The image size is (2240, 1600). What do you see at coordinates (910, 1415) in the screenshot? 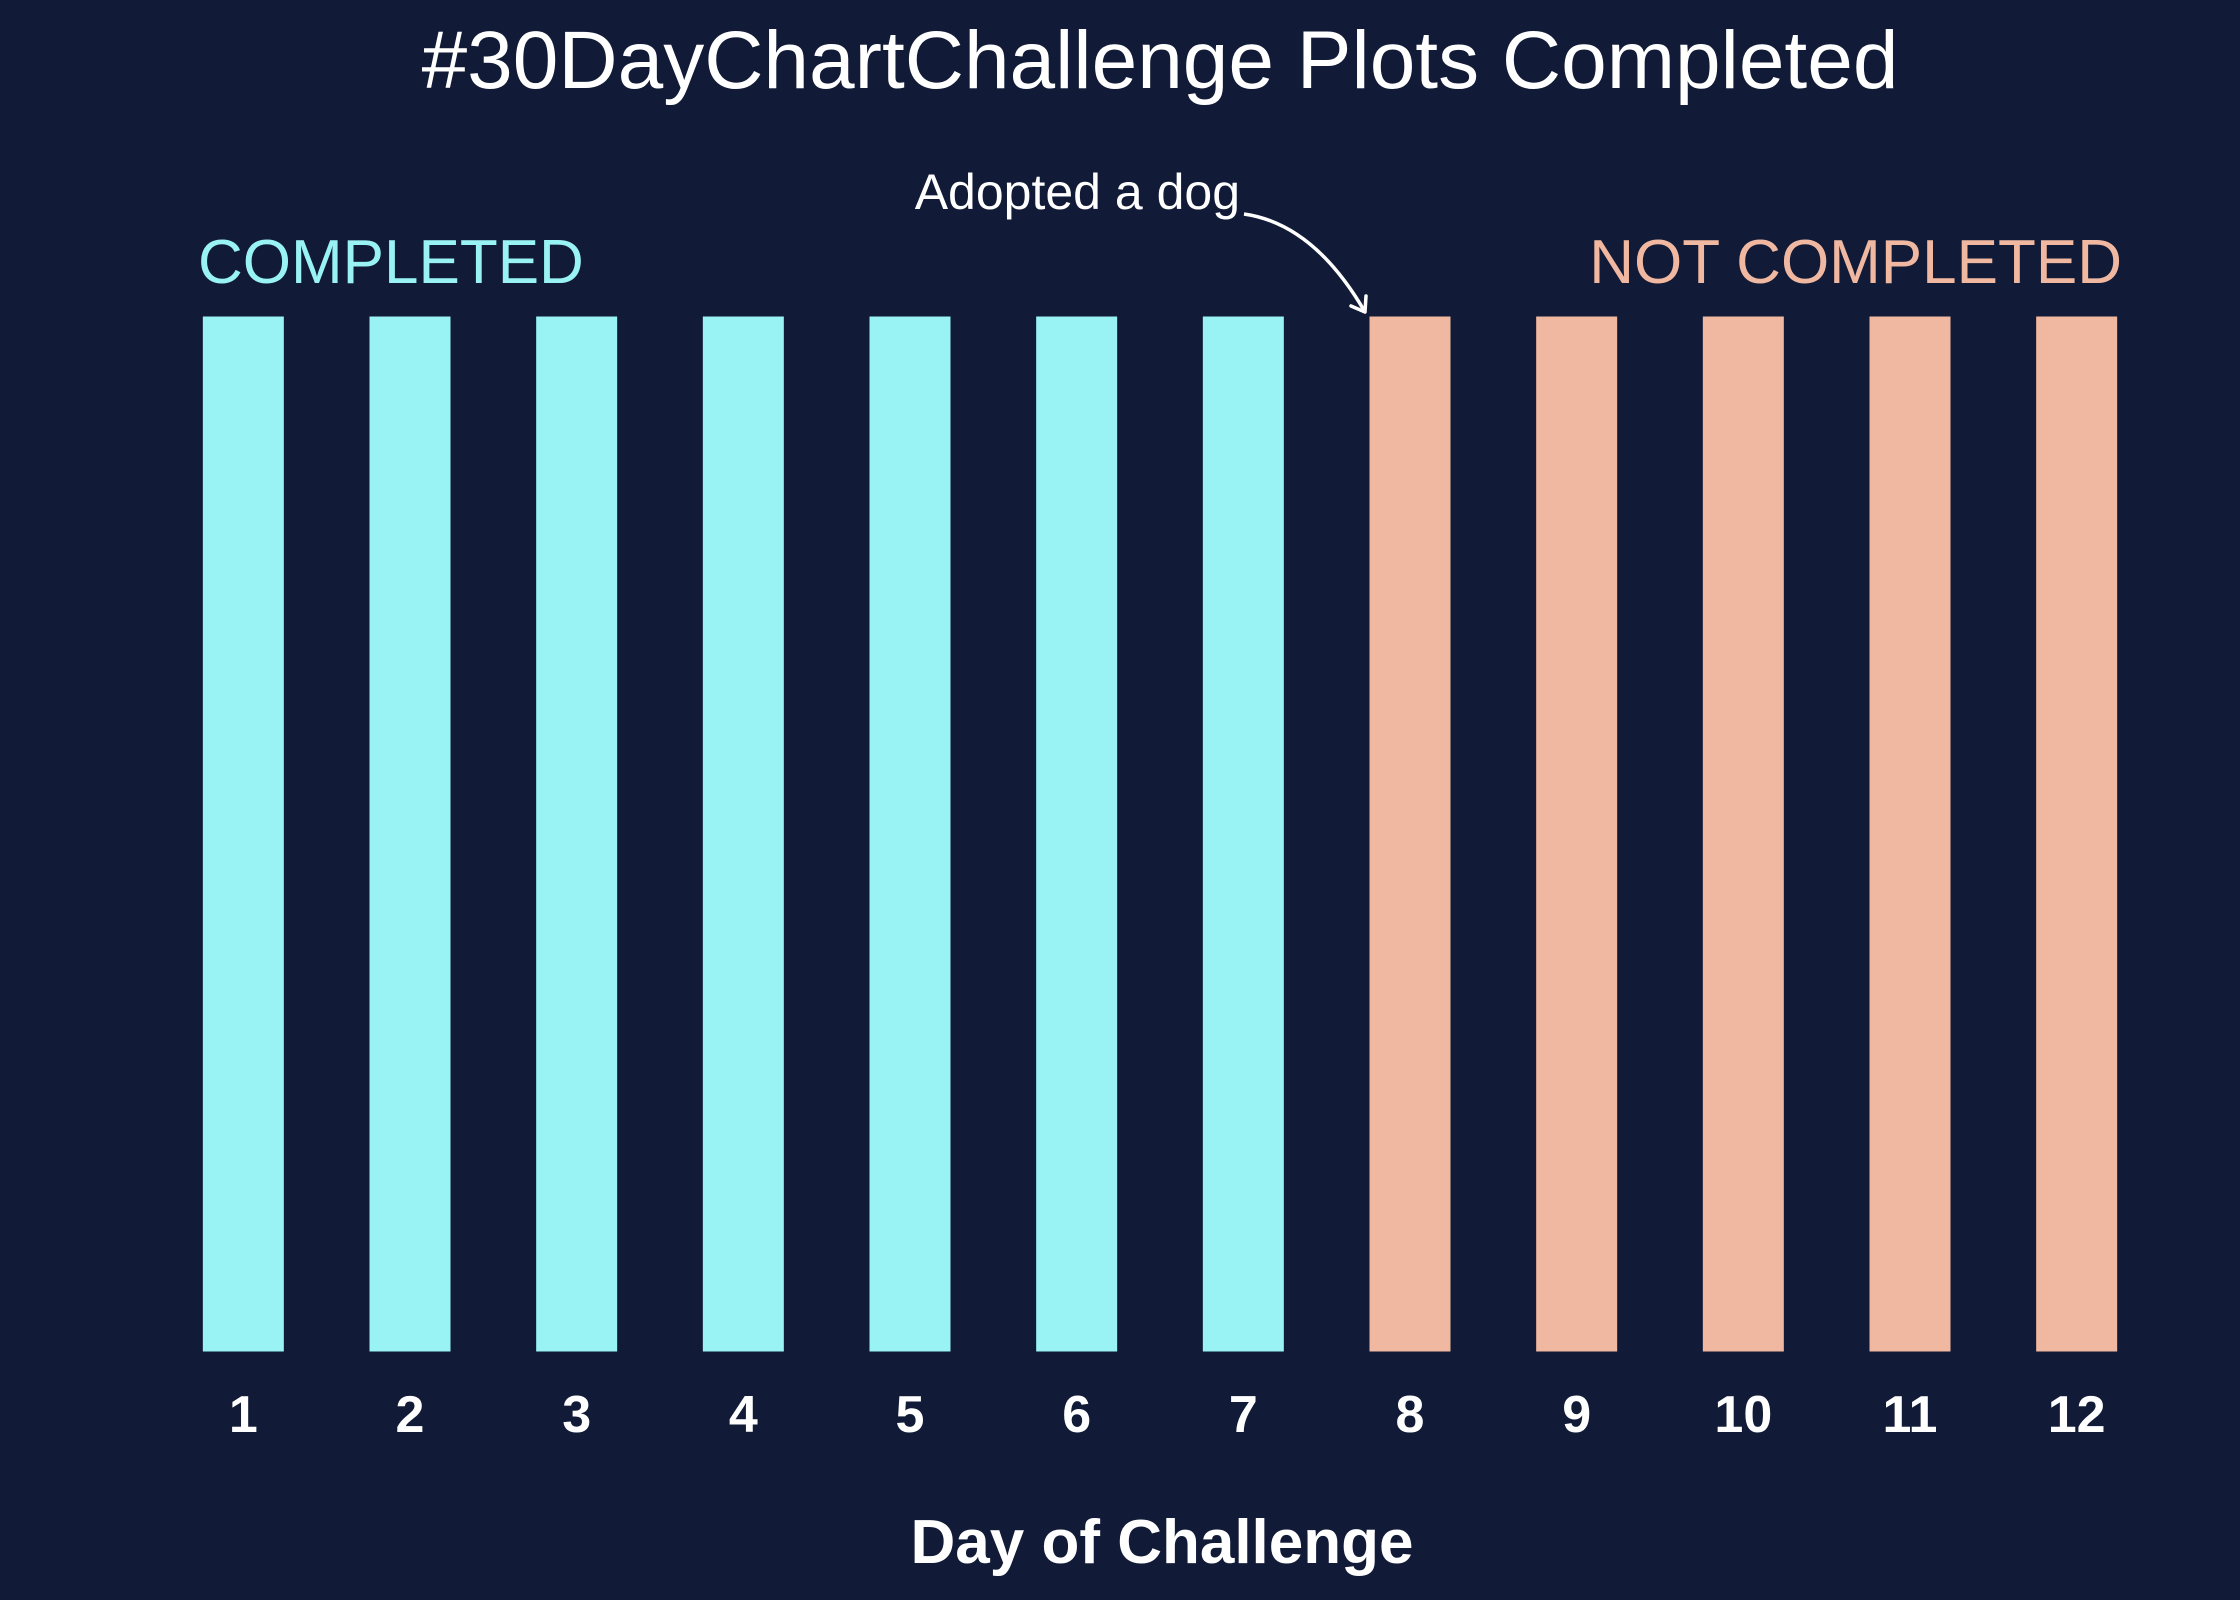
I see `x-tick-label-5: 5` at bounding box center [910, 1415].